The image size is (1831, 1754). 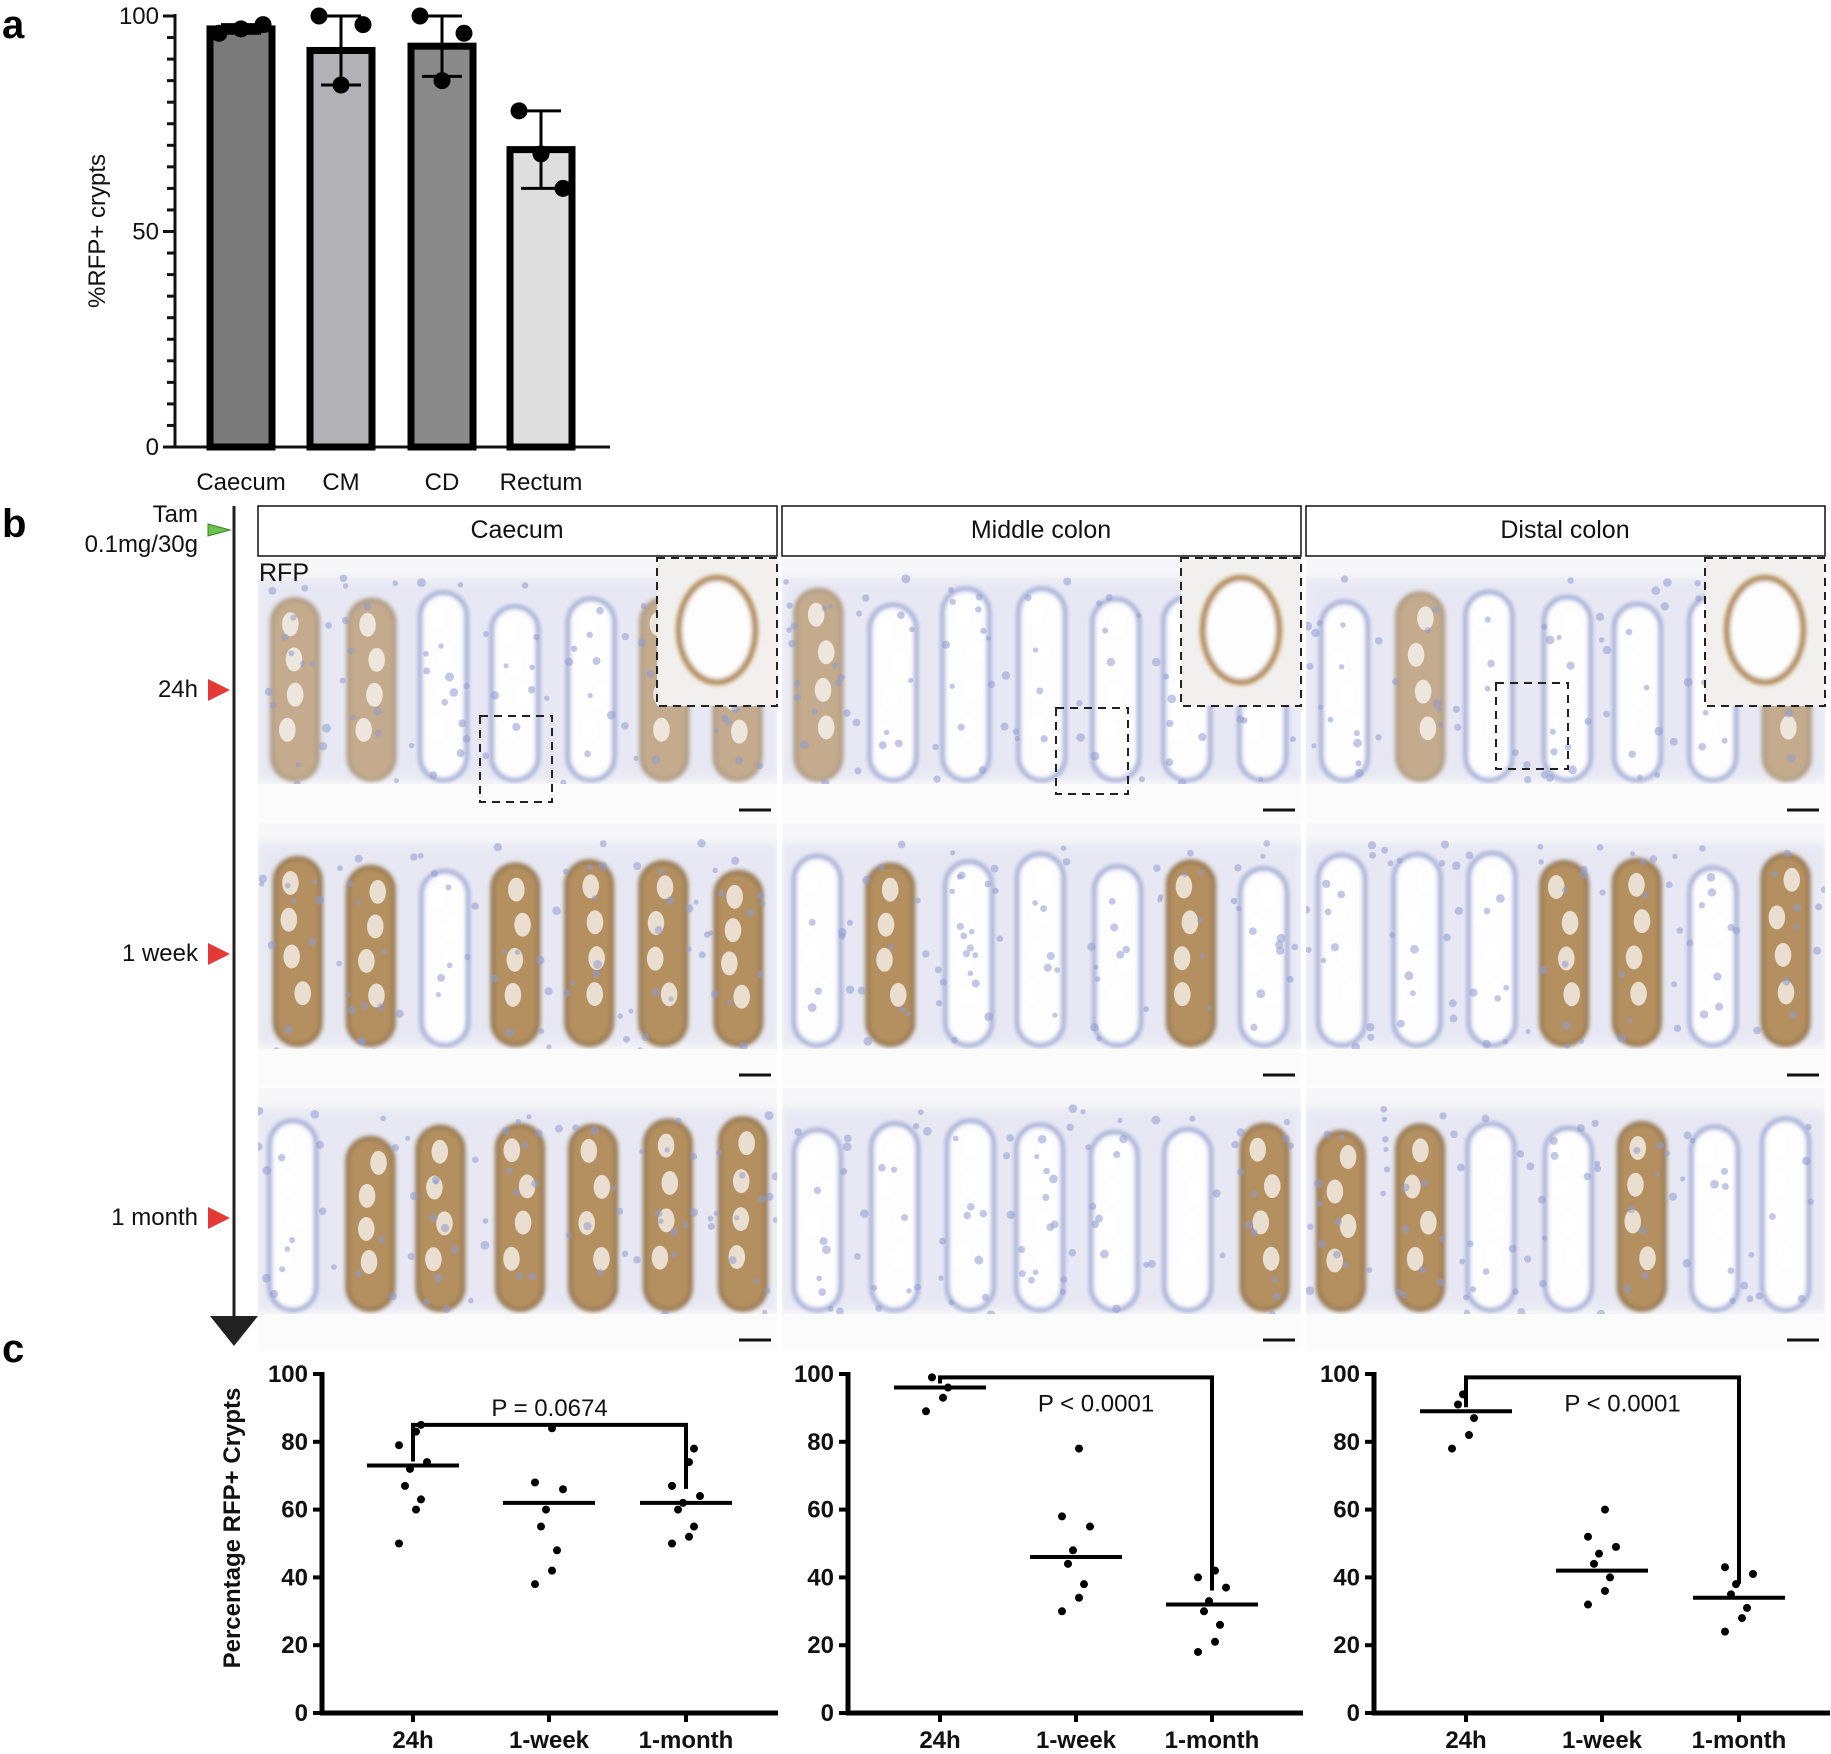 I want to click on micrograph-24h-middle-colon, so click(x=1042, y=688).